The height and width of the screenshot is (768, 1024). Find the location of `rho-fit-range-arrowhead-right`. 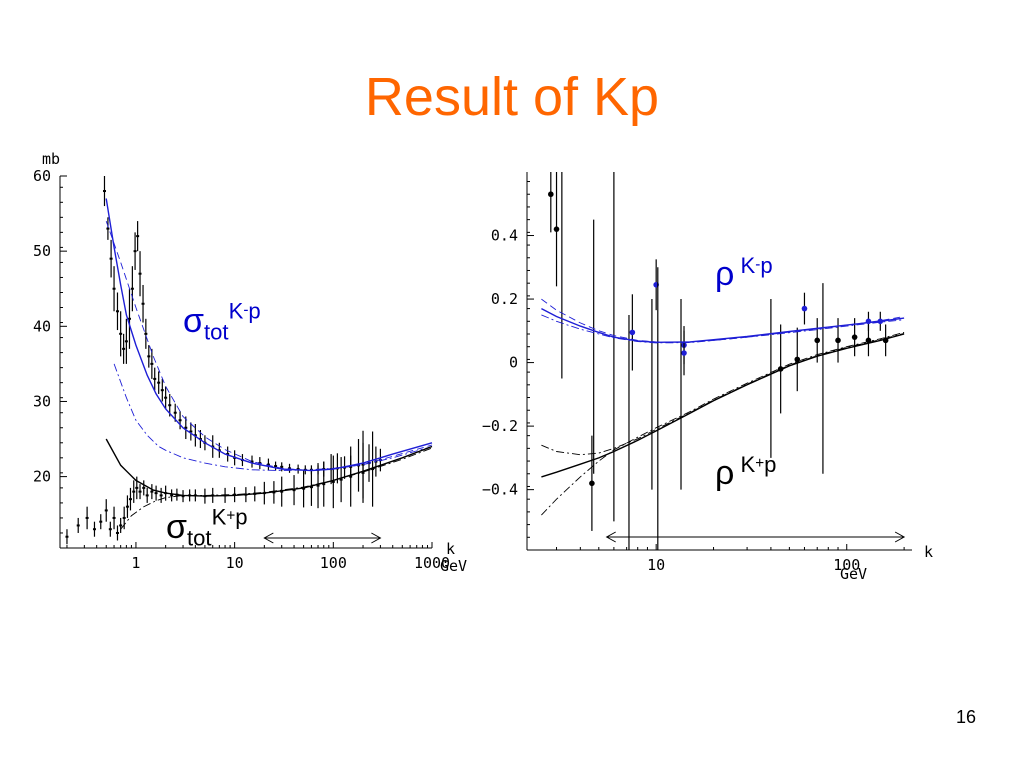

rho-fit-range-arrowhead-right is located at coordinates (900, 537).